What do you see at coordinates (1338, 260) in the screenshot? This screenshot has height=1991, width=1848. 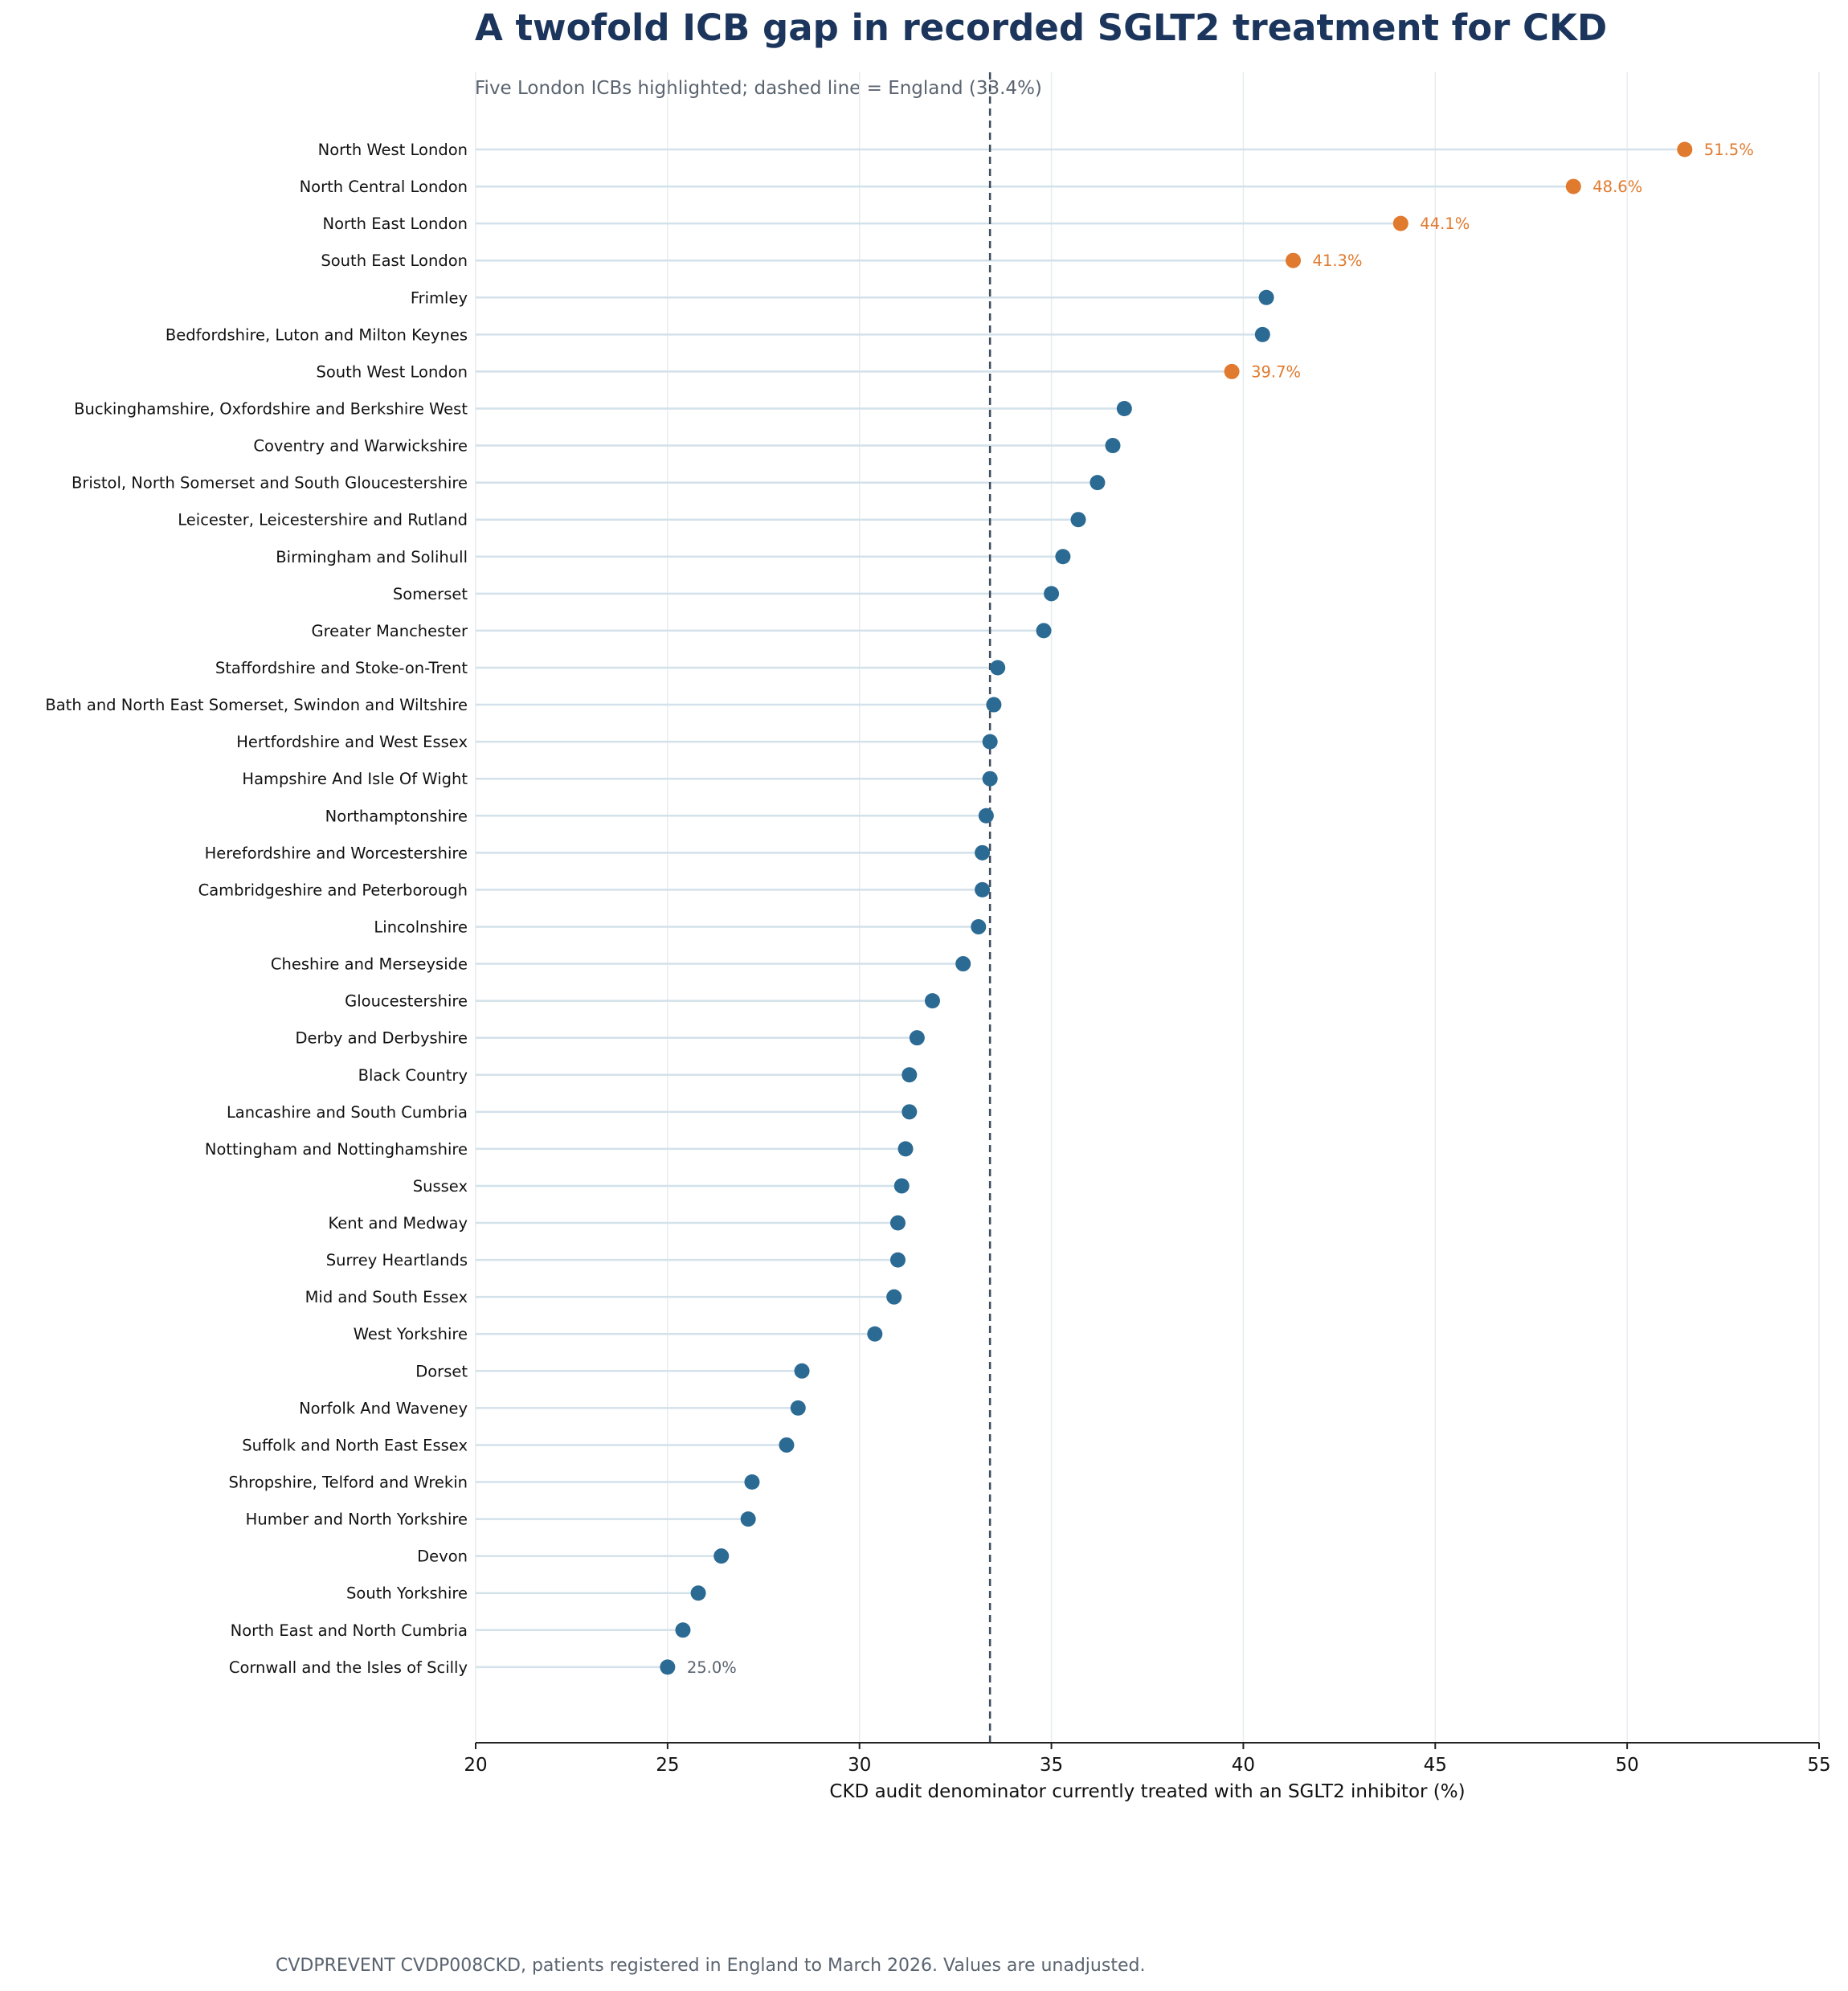 I see `value-label: 41.3%` at bounding box center [1338, 260].